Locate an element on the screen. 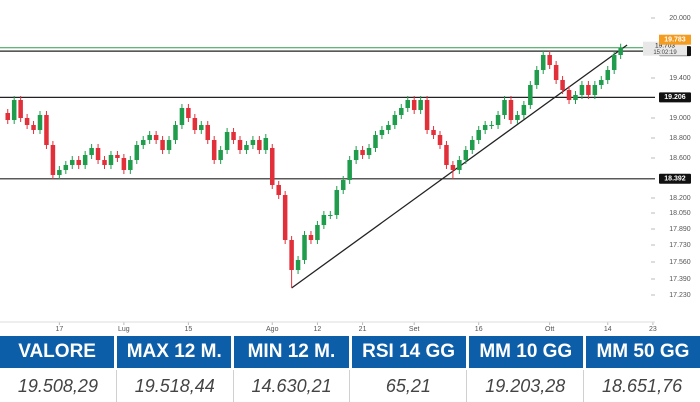  x-tick-label: Lug is located at coordinates (124, 329).